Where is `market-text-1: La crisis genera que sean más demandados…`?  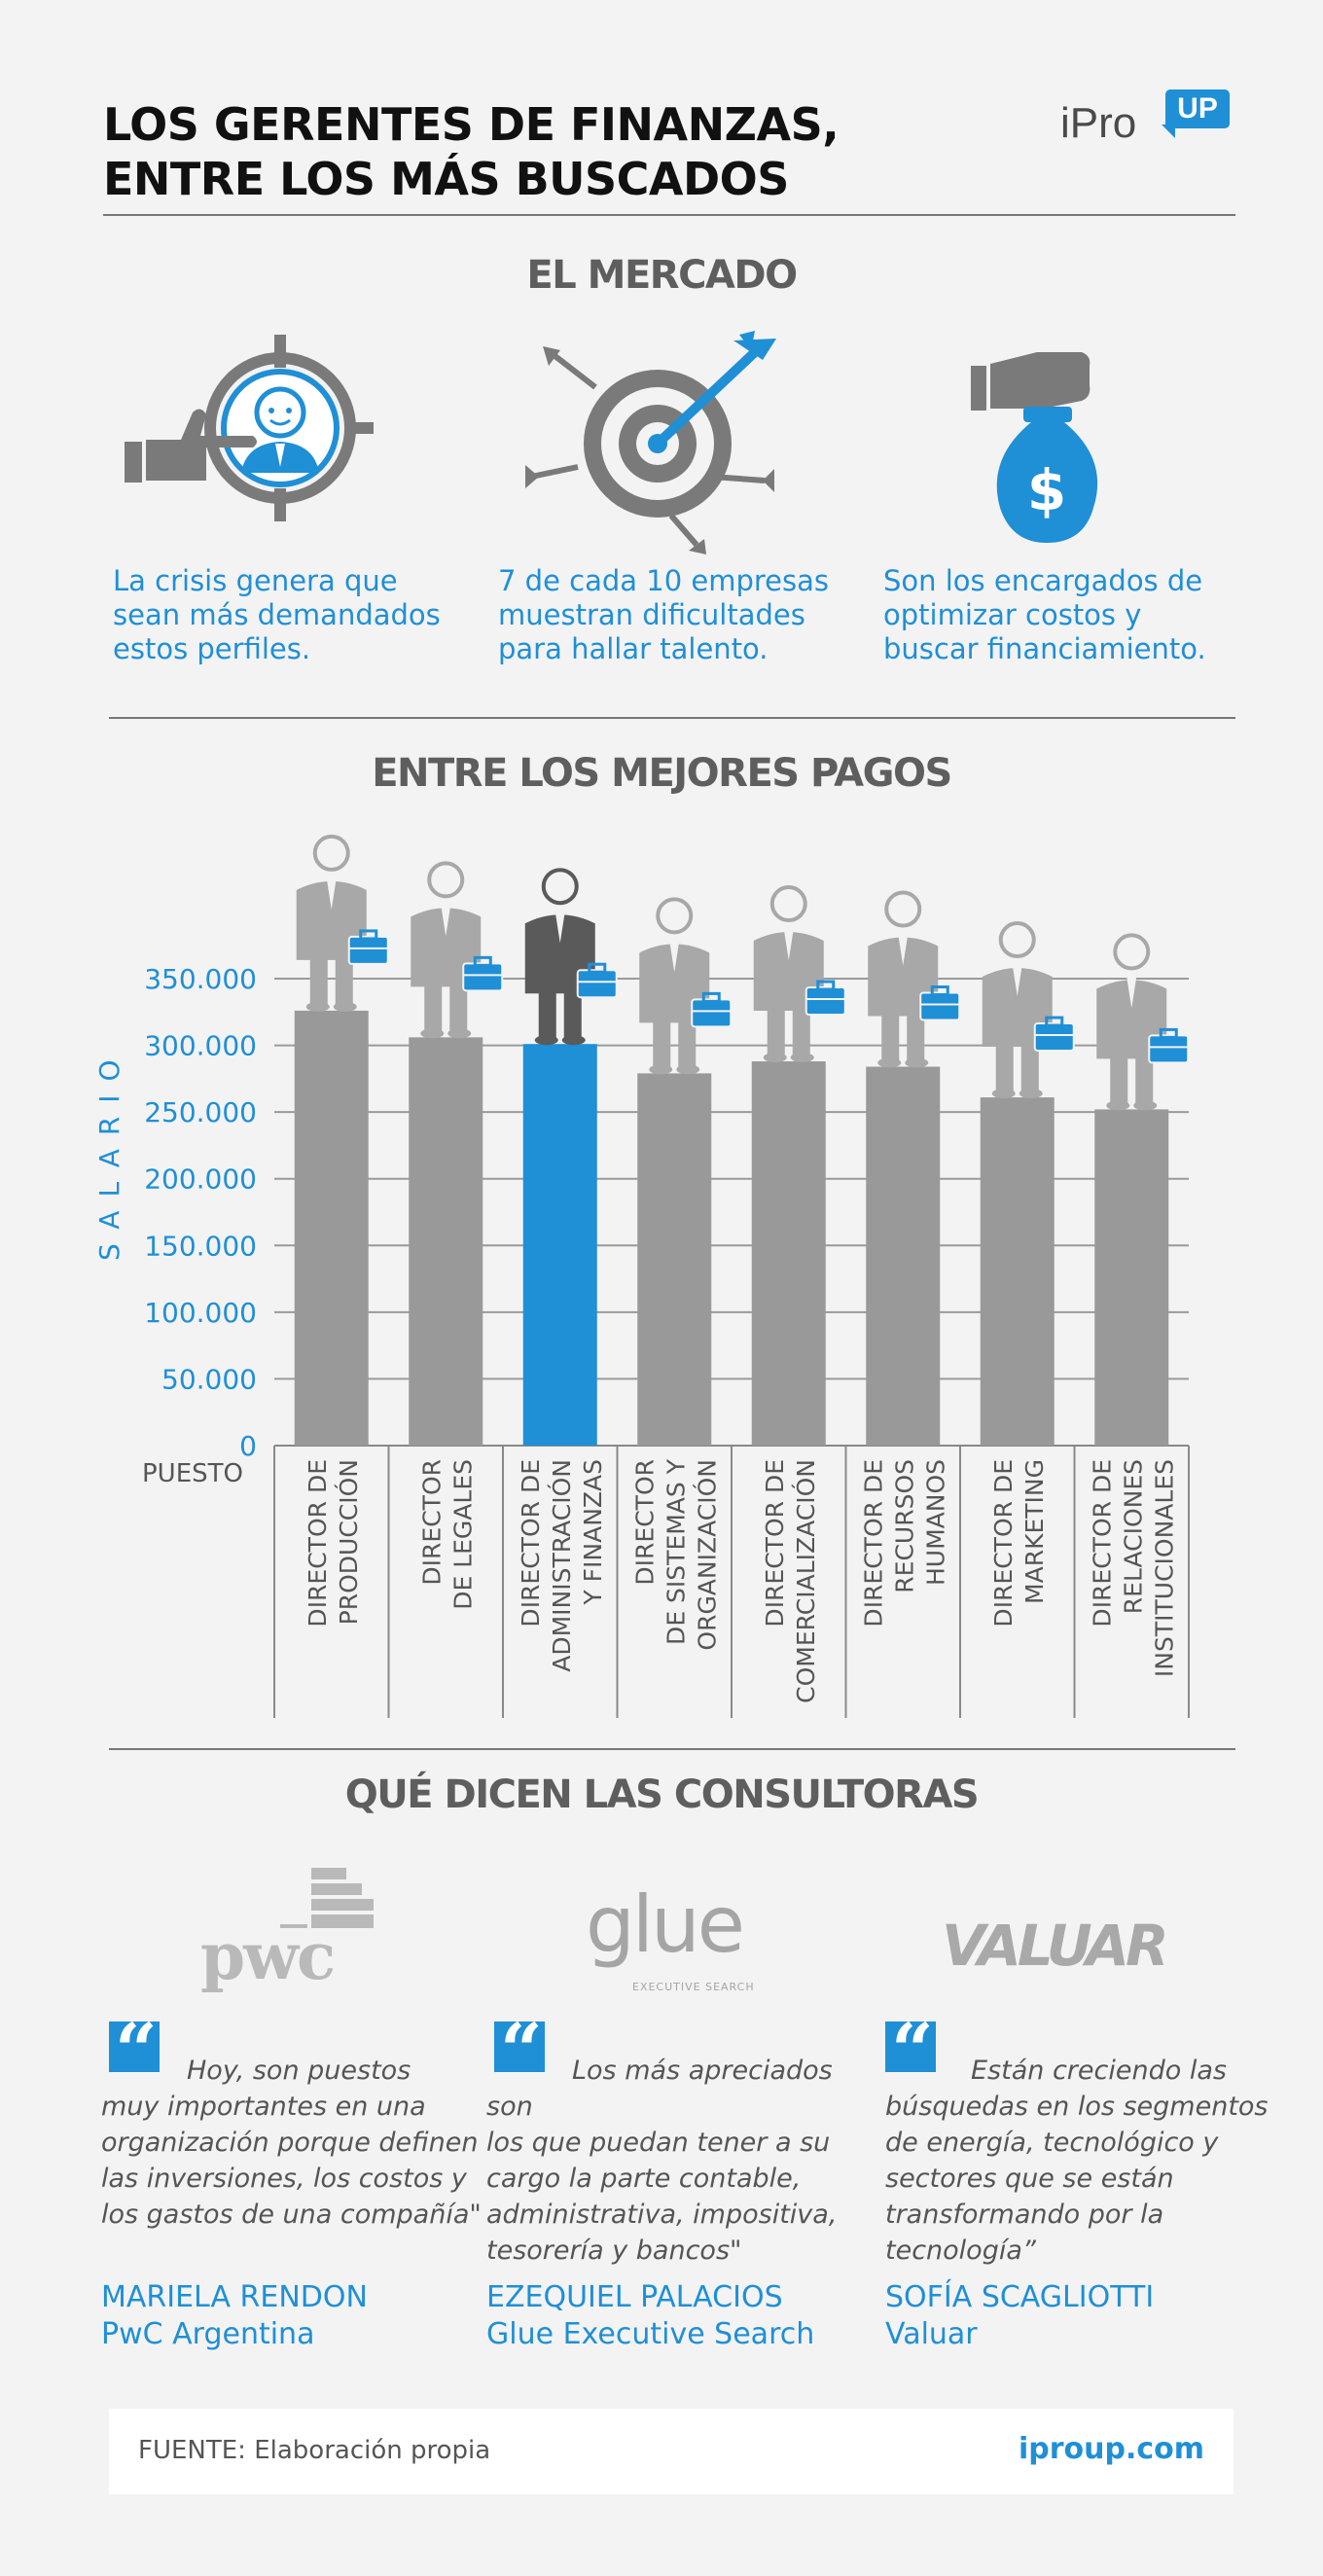
market-text-1: La crisis genera que sean más demandados… is located at coordinates (277, 614).